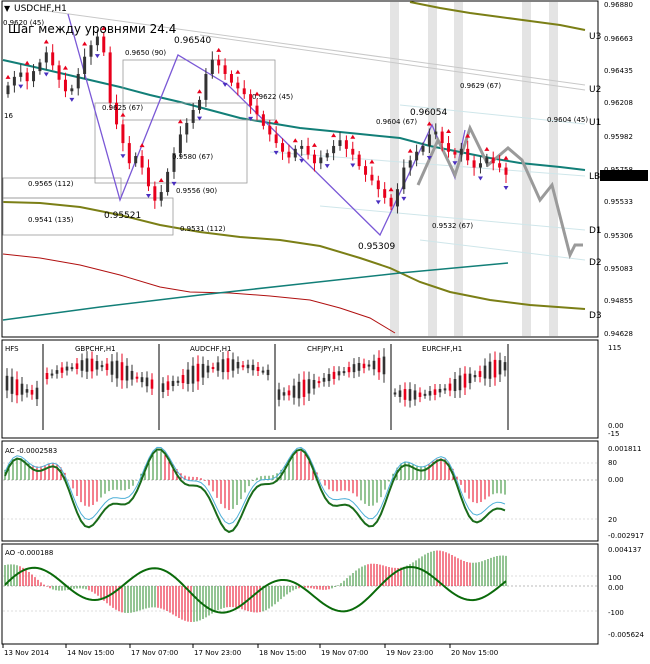 This screenshot has height=664, width=650. What do you see at coordinates (492, 114) in the screenshot?
I see `u1-line` at bounding box center [492, 114].